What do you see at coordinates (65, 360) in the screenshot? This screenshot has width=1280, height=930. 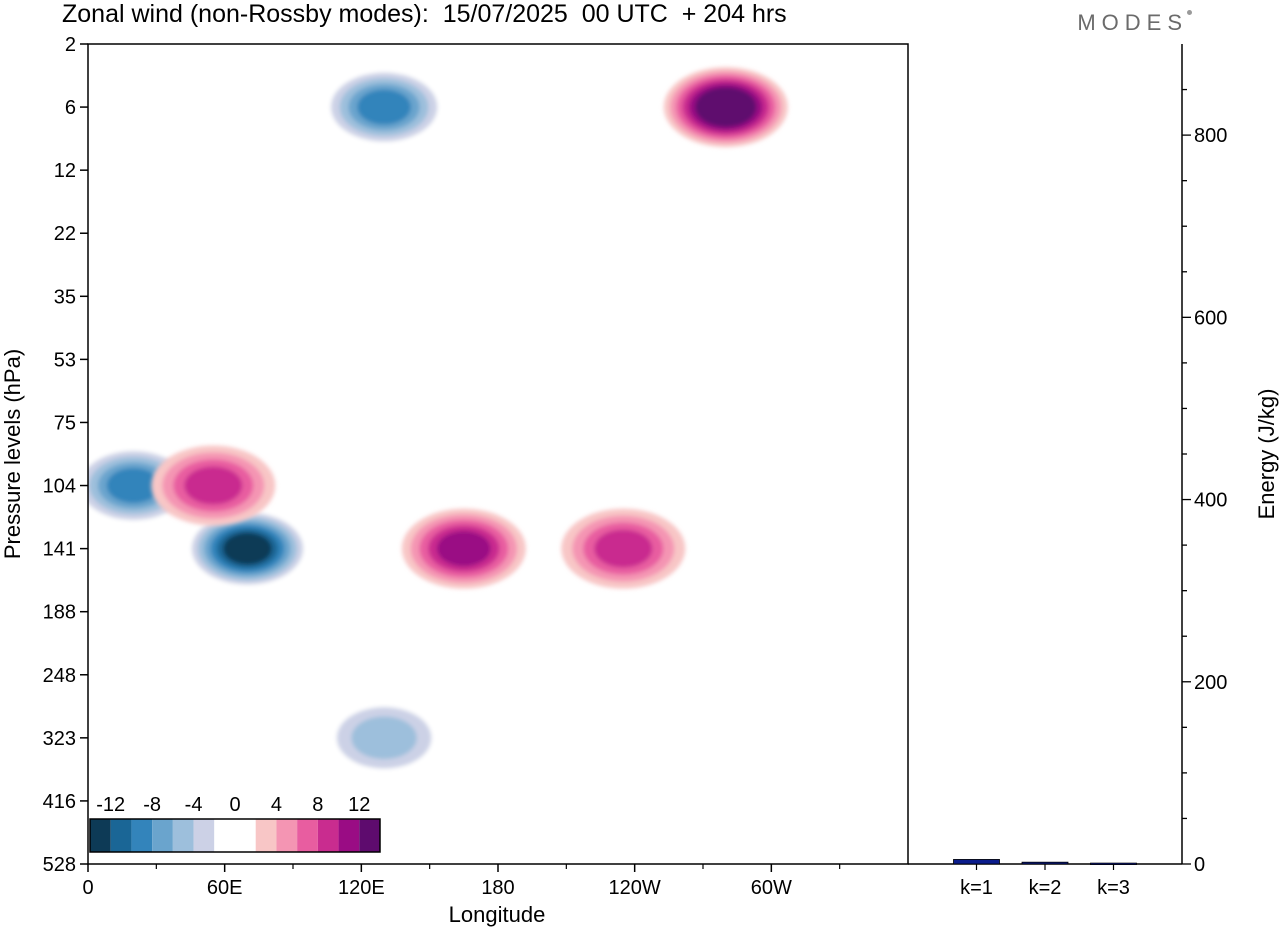 I see `y-tick-label: 53` at bounding box center [65, 360].